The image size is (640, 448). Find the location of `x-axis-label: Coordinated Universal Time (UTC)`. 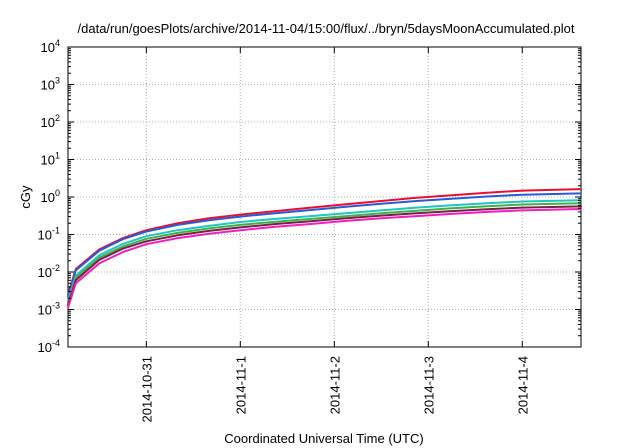

x-axis-label: Coordinated Universal Time (UTC) is located at coordinates (323, 438).